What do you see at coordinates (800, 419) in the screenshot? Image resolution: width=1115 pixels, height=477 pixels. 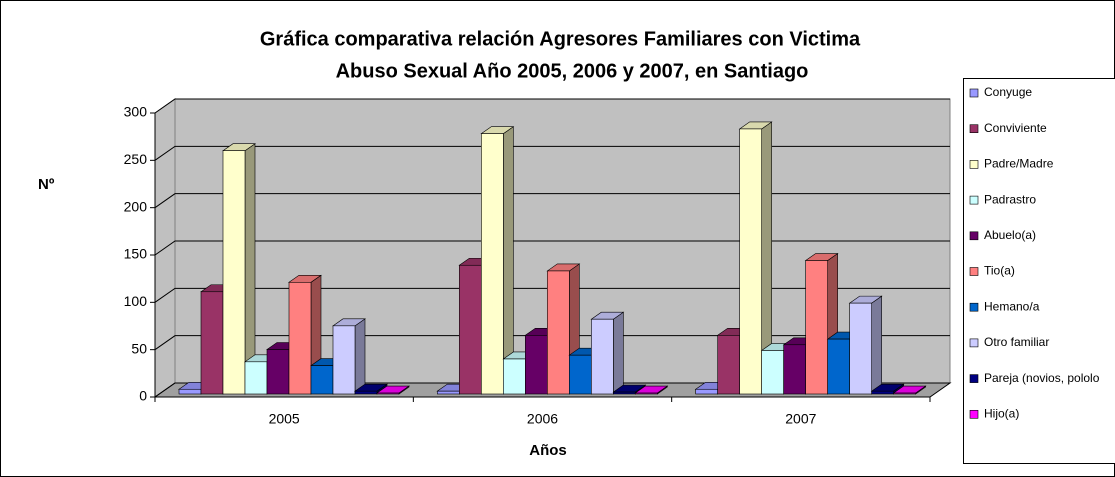 I see `x-tick-label: 2007` at bounding box center [800, 419].